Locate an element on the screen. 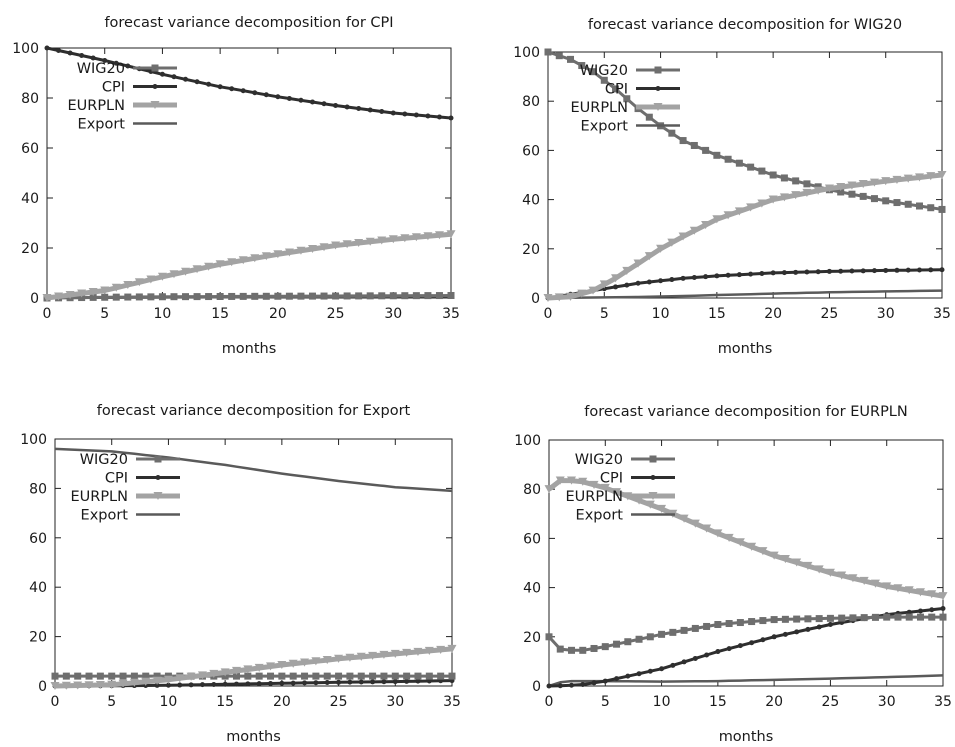  y-tick-label: 40 is located at coordinates (30, 199).